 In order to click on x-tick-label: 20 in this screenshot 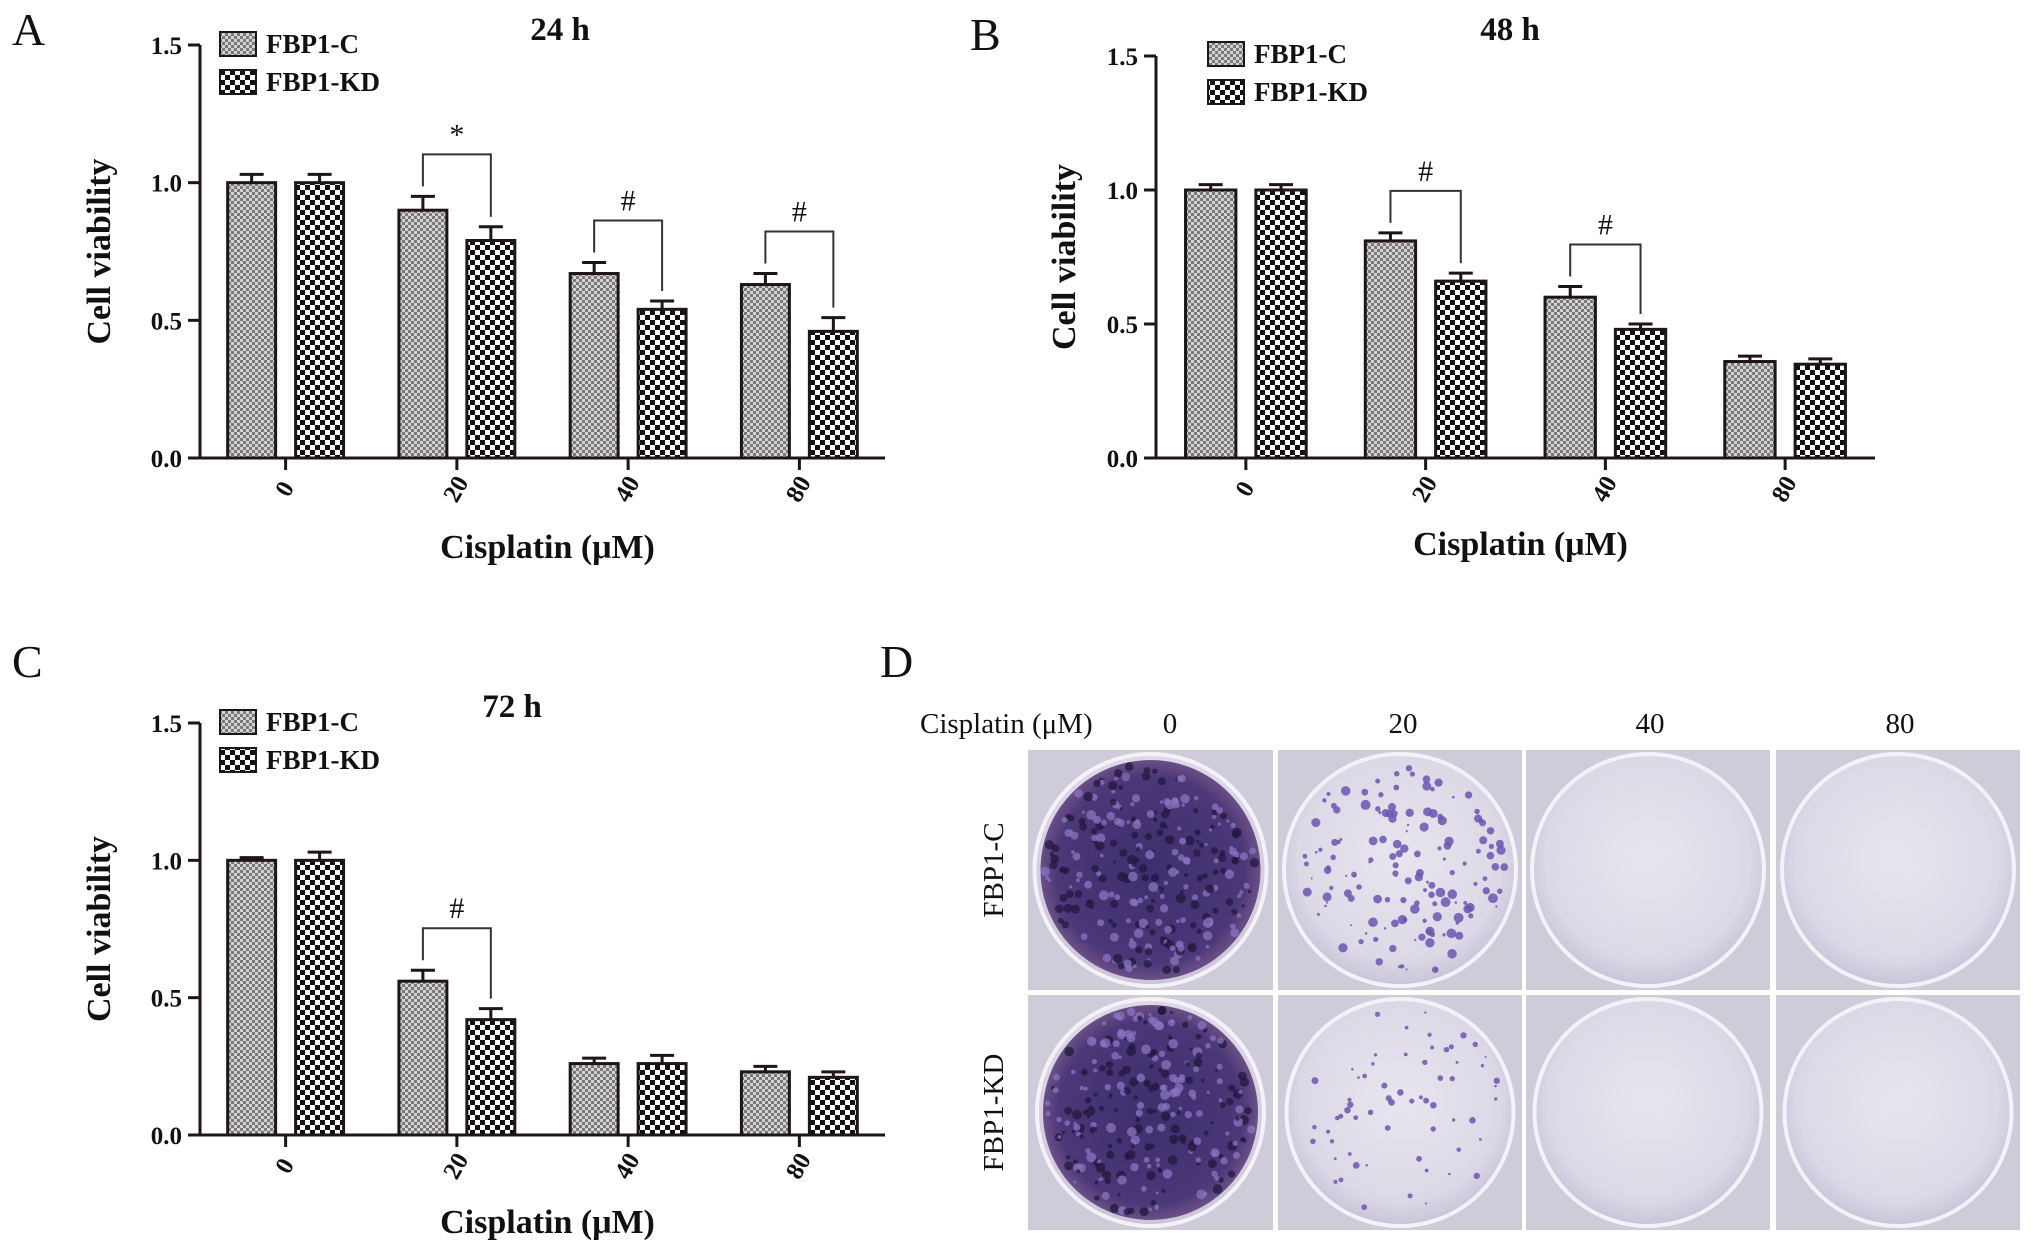, I will do `click(456, 1166)`.